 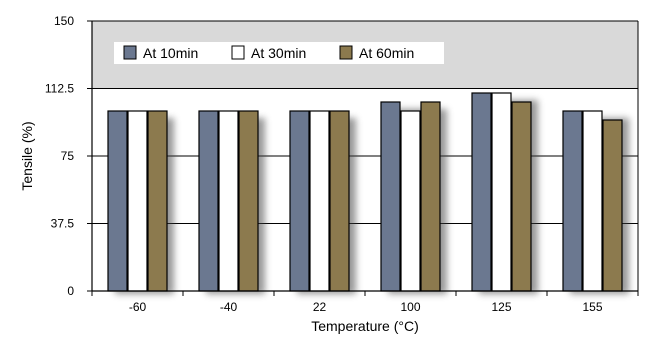 I want to click on y-tick-label: 75, so click(x=68, y=156).